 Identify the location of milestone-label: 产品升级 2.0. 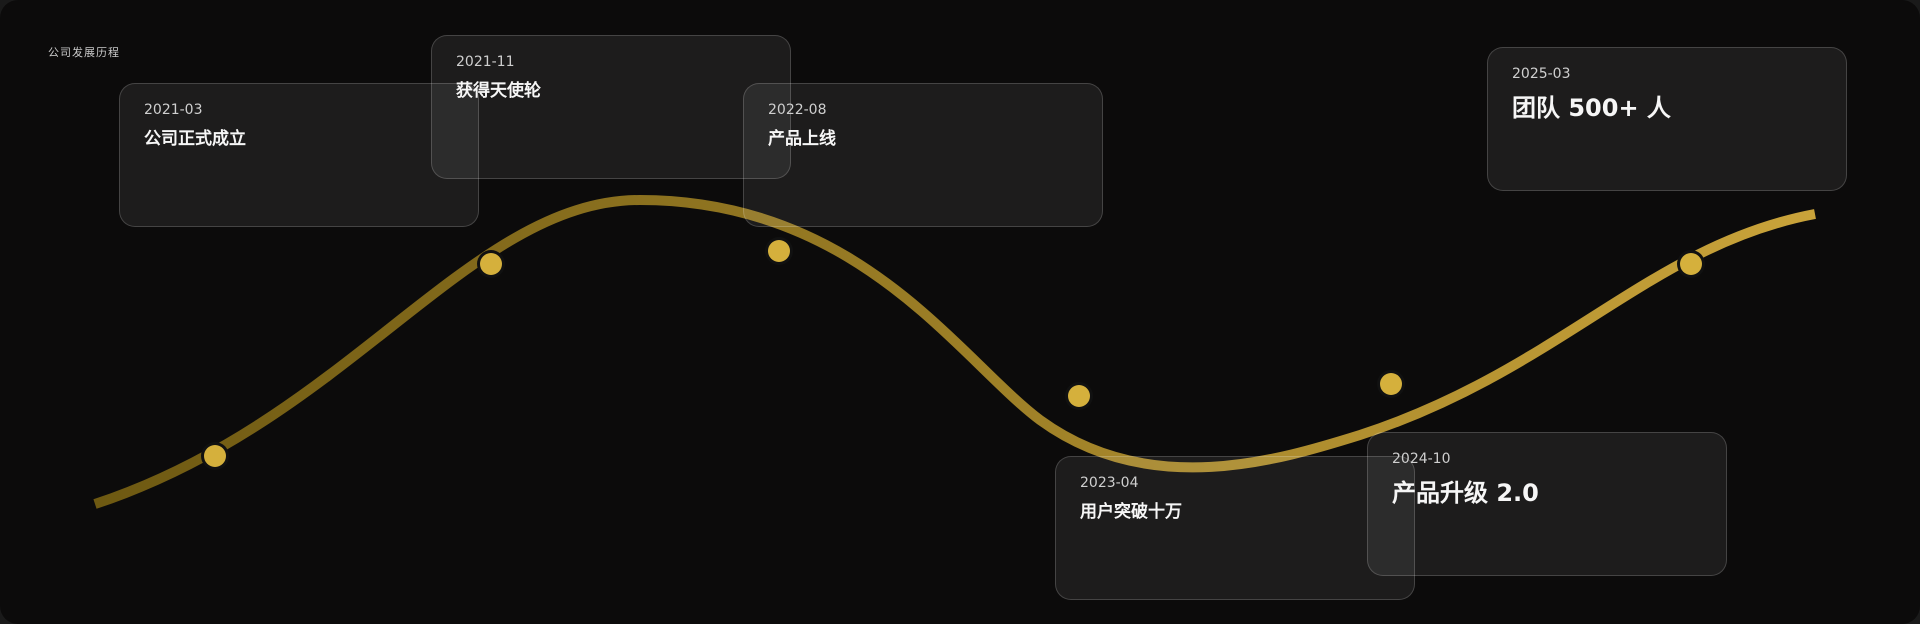
(1465, 493).